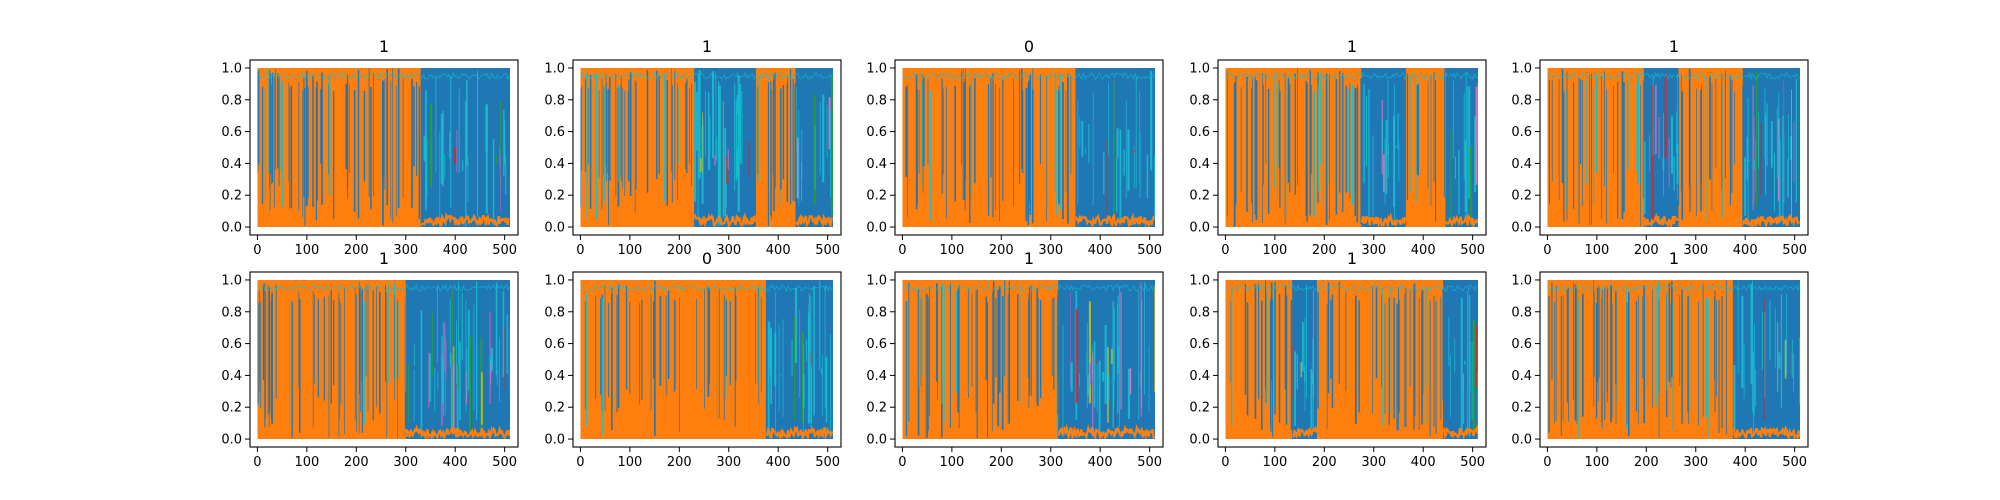 The image size is (2000, 500). What do you see at coordinates (1673, 288) in the screenshot?
I see `series-top-noise` at bounding box center [1673, 288].